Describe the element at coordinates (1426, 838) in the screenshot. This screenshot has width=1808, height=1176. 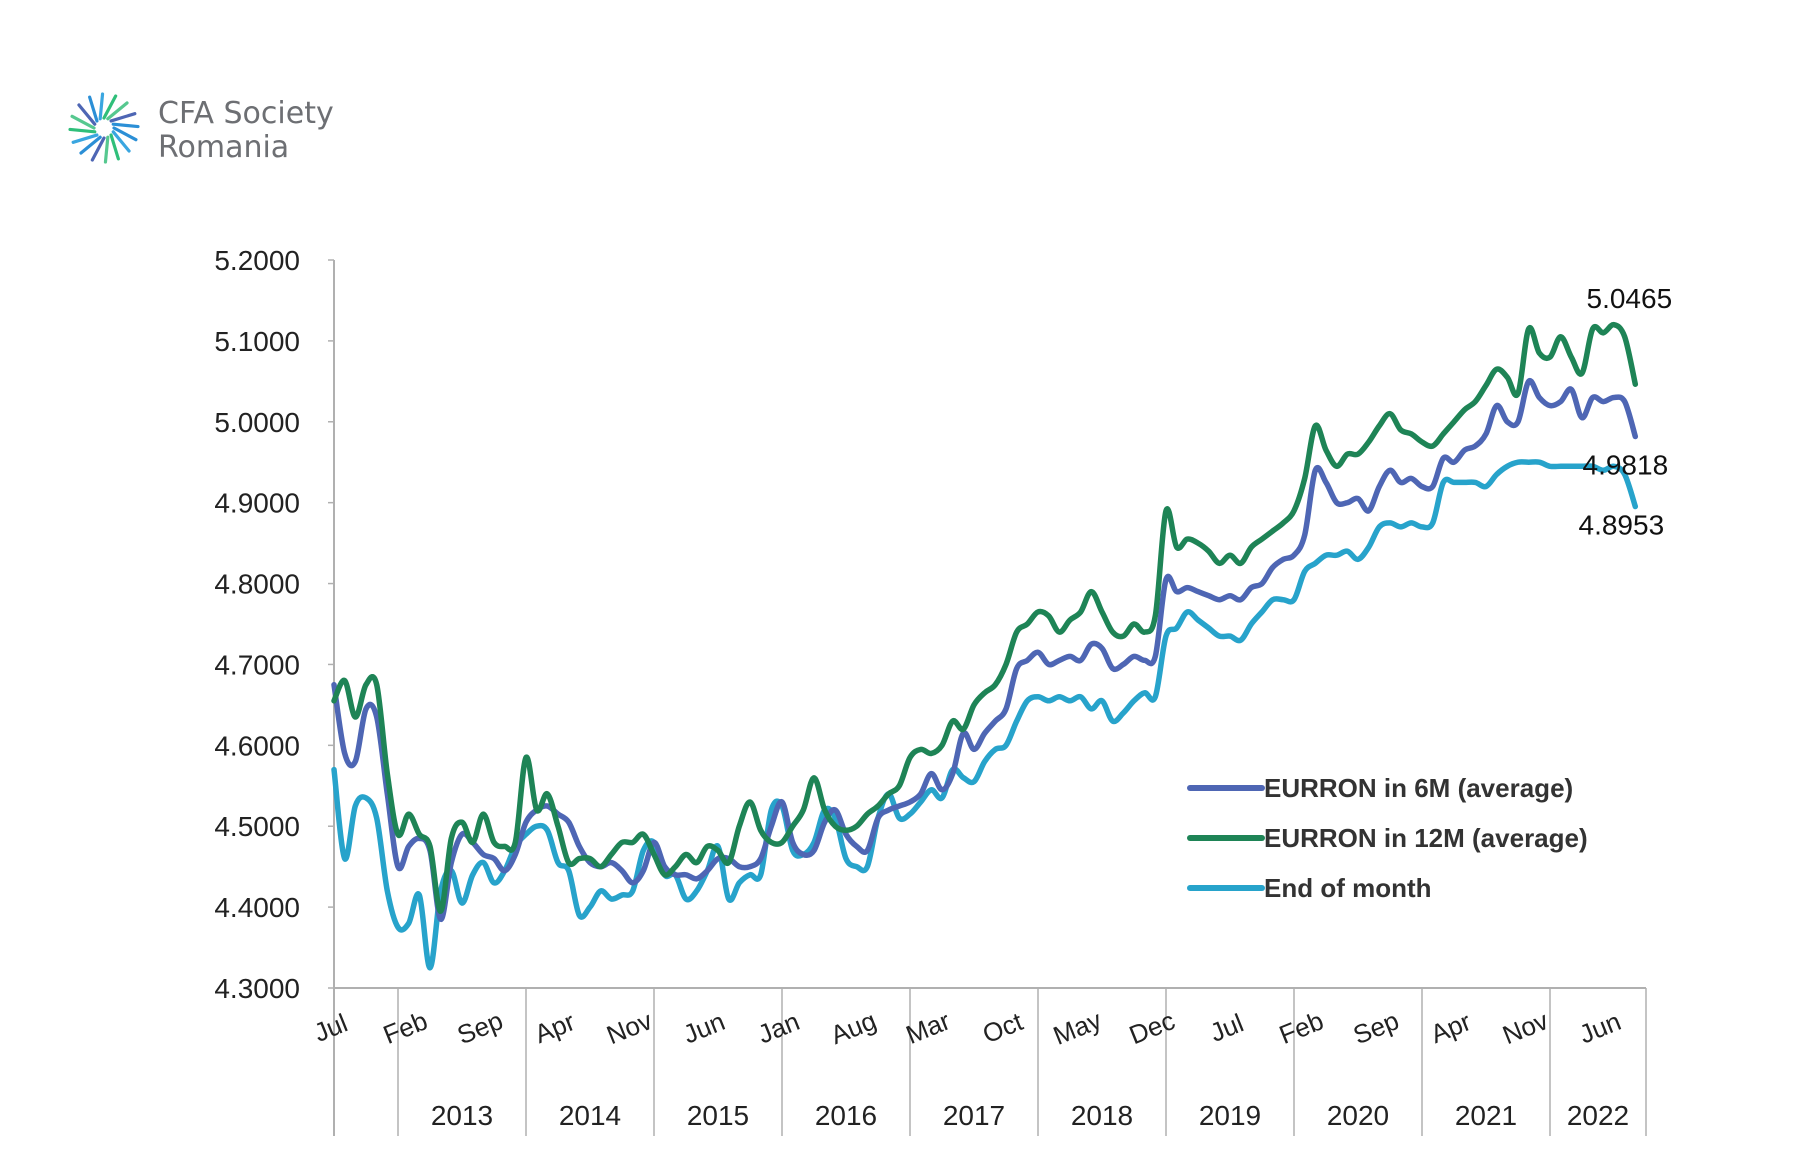
I see `legend-label: EURRON in 12M (average)` at that location.